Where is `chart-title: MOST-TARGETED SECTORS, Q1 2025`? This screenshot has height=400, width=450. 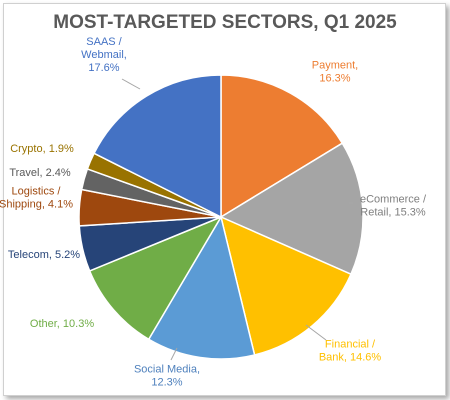
chart-title: MOST-TARGETED SECTORS, Q1 2025 is located at coordinates (225, 22).